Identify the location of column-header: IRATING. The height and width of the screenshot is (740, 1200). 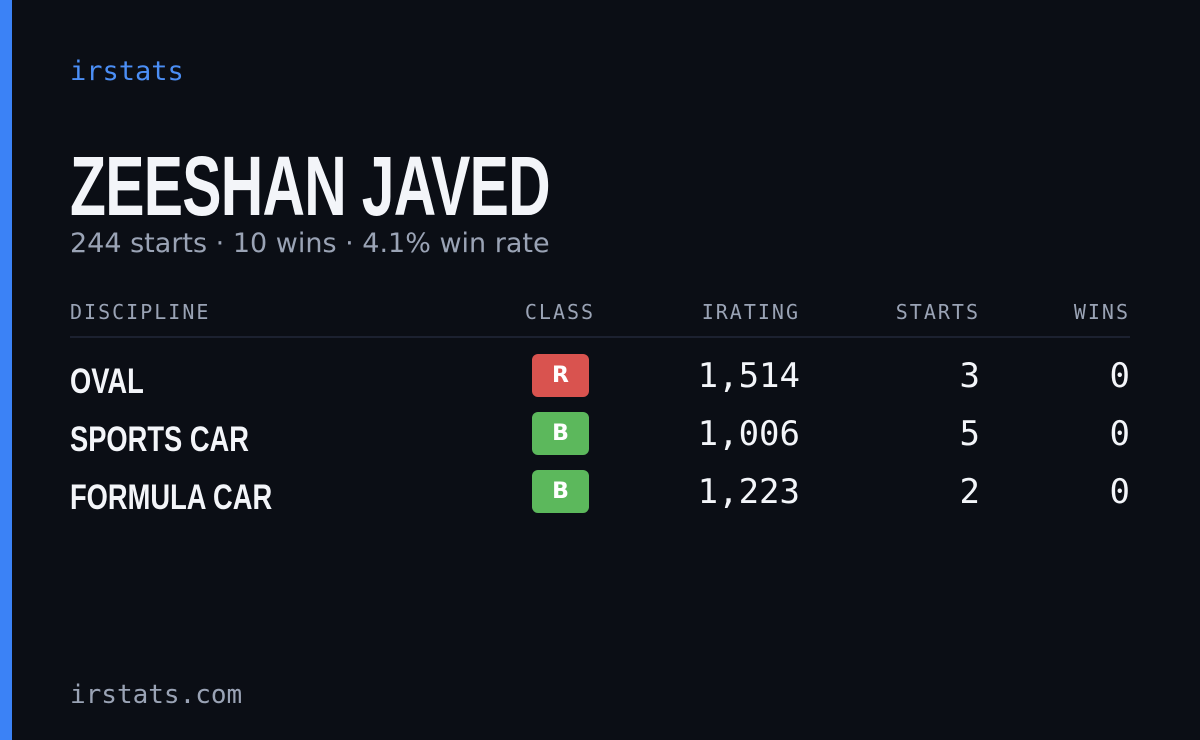
(750, 312).